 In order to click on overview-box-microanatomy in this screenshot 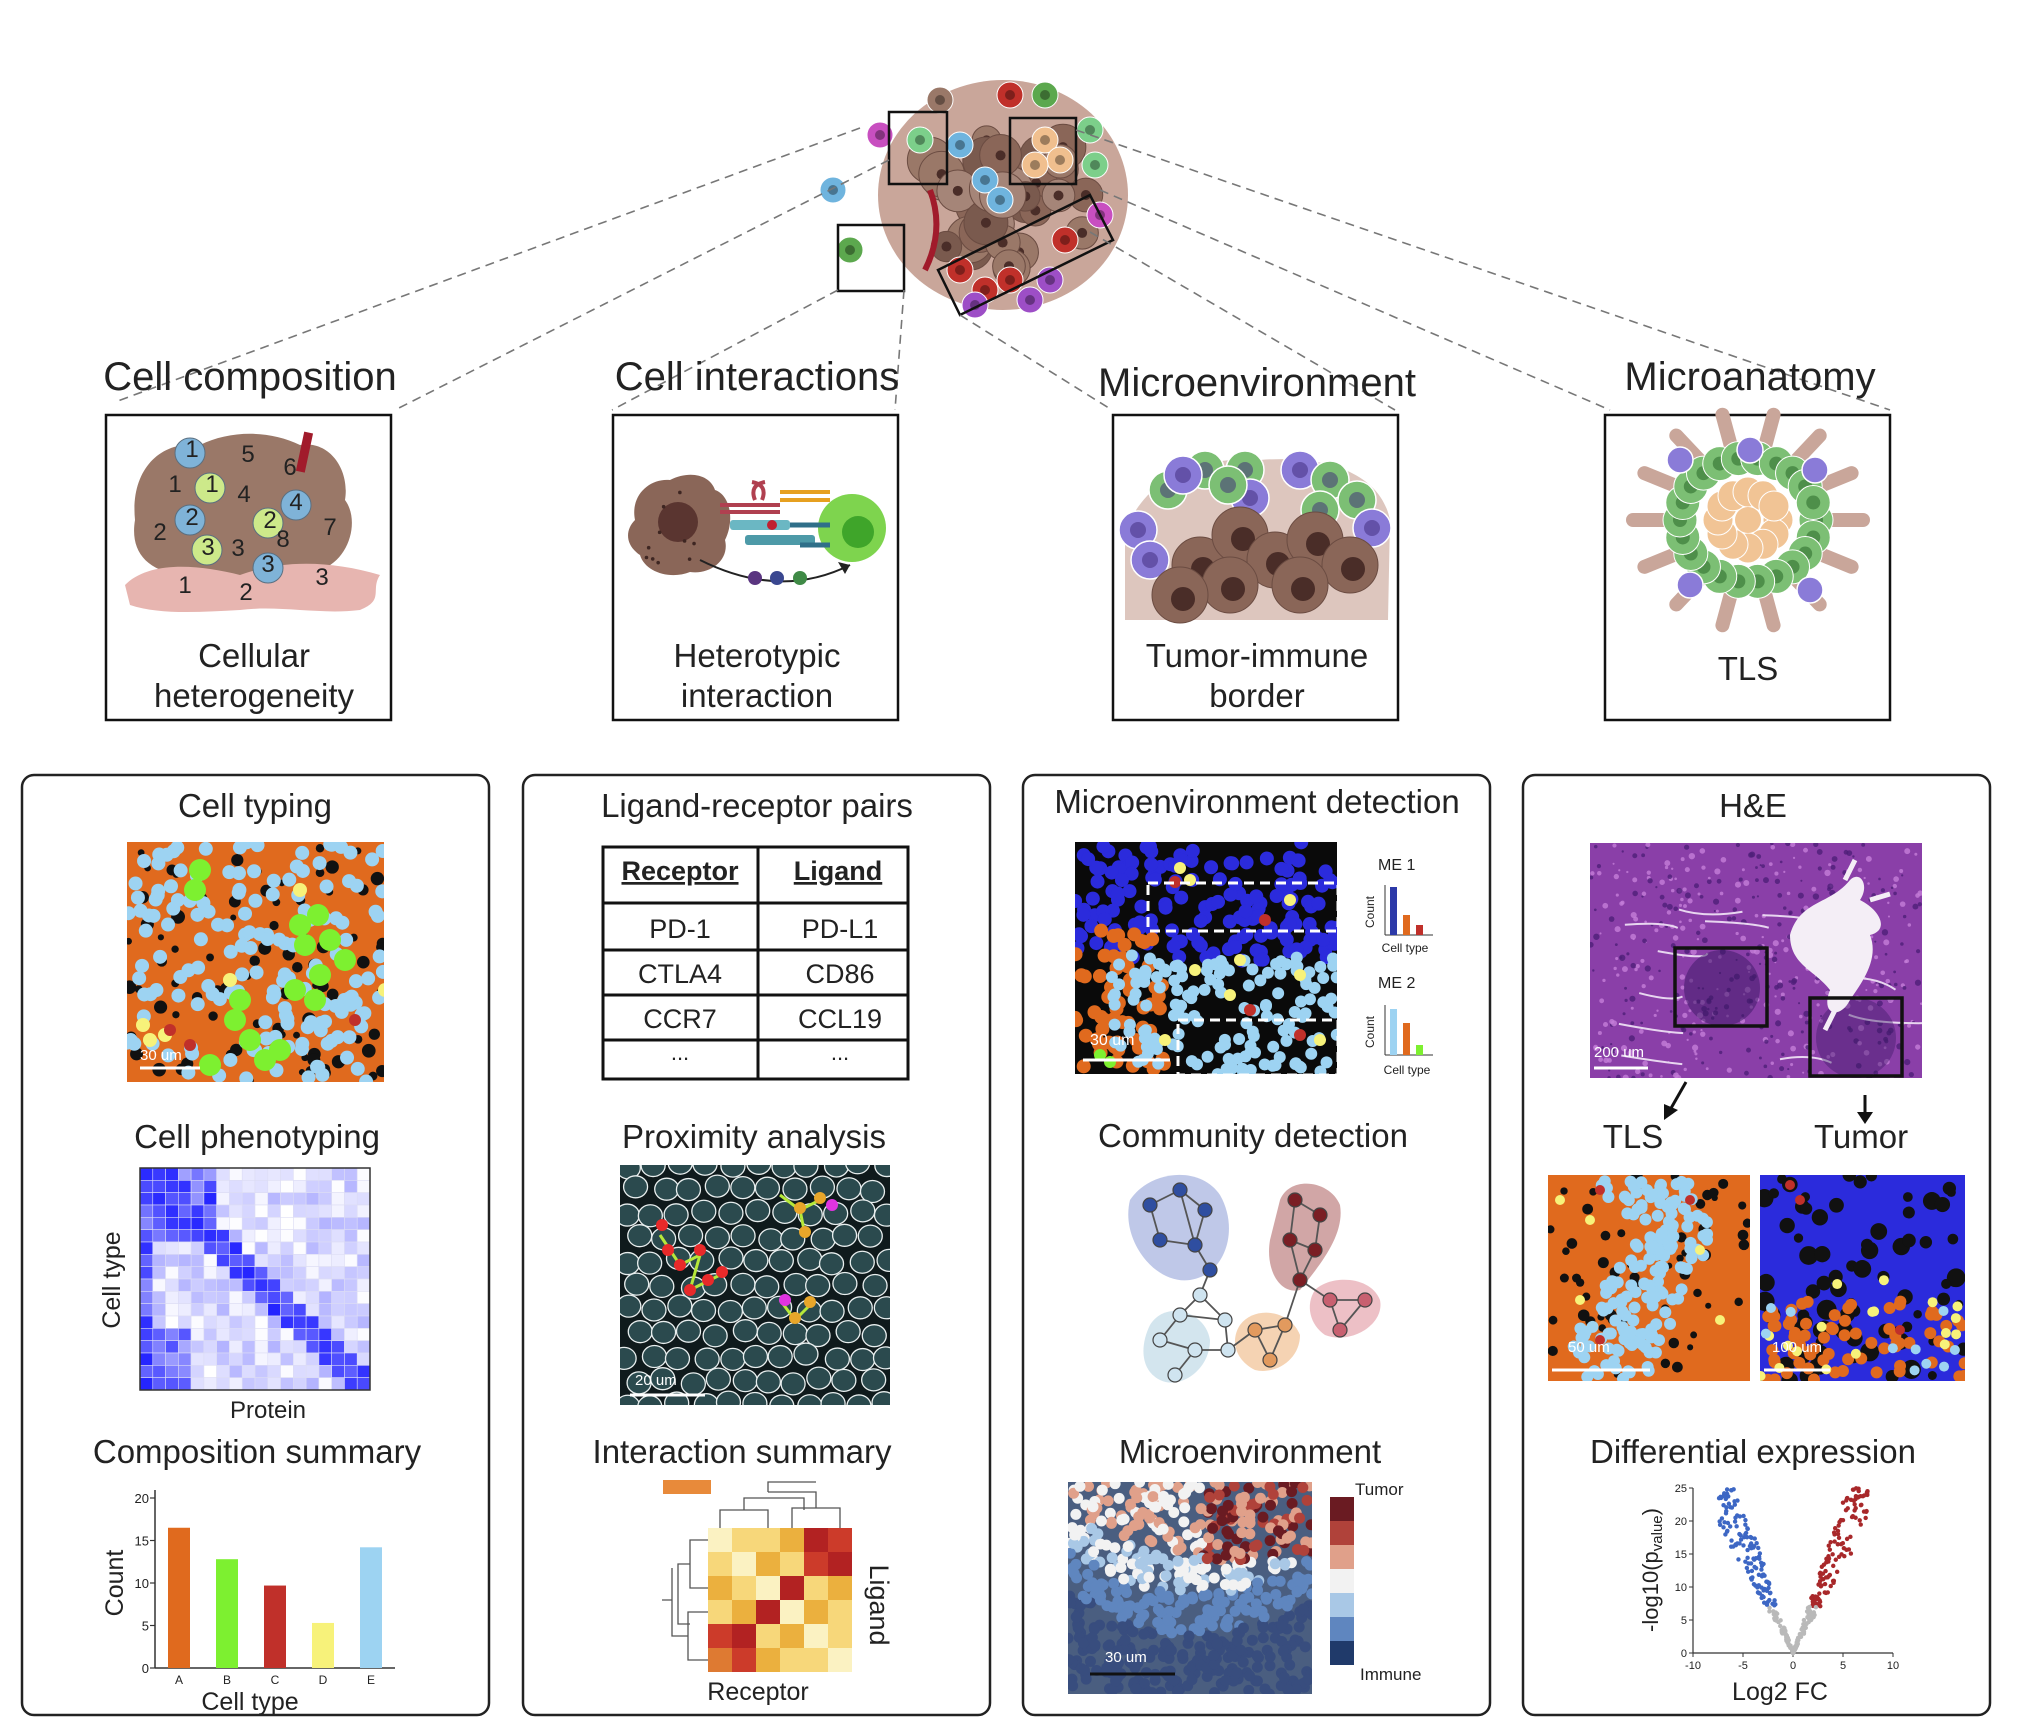, I will do `click(1043, 151)`.